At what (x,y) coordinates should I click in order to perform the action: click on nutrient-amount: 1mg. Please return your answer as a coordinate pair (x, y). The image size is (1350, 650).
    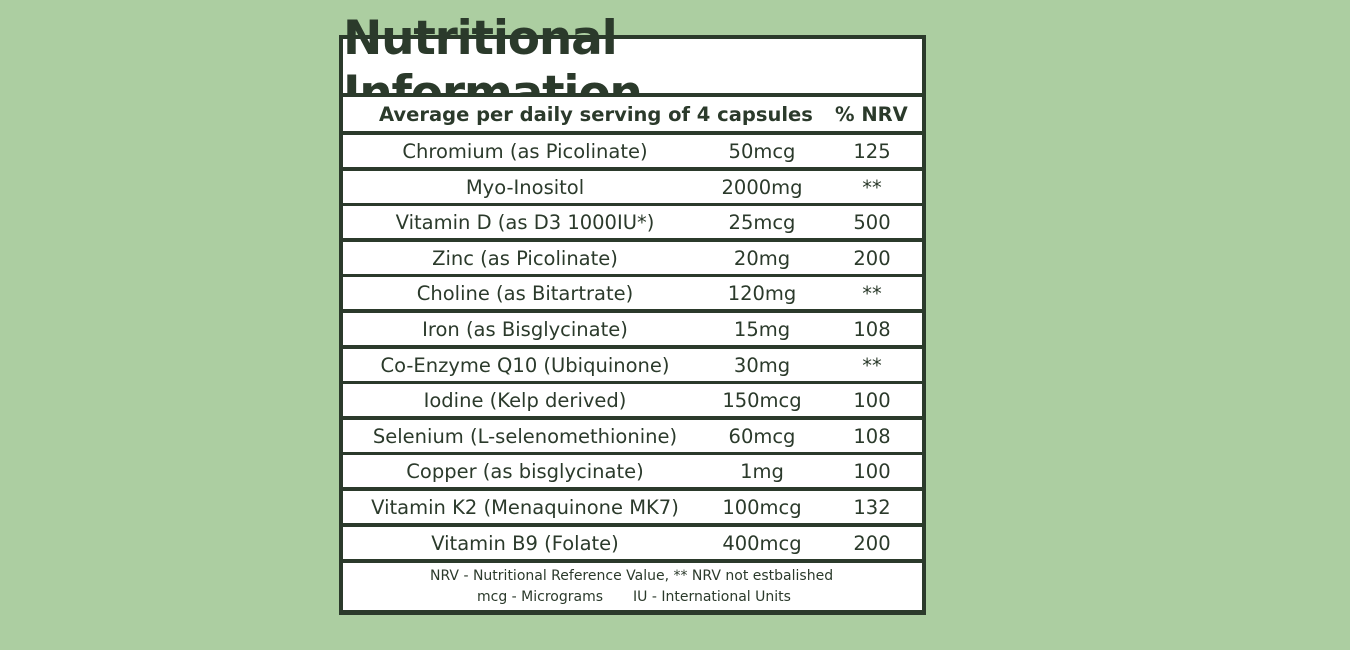
    Looking at the image, I should click on (762, 471).